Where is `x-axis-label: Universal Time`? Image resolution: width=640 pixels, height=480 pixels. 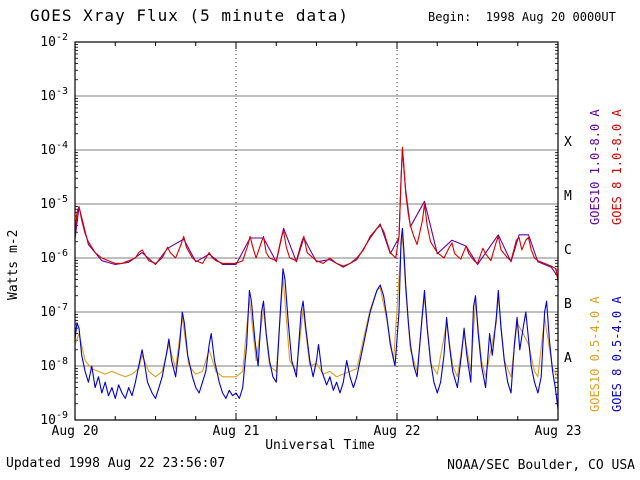 x-axis-label: Universal Time is located at coordinates (320, 445).